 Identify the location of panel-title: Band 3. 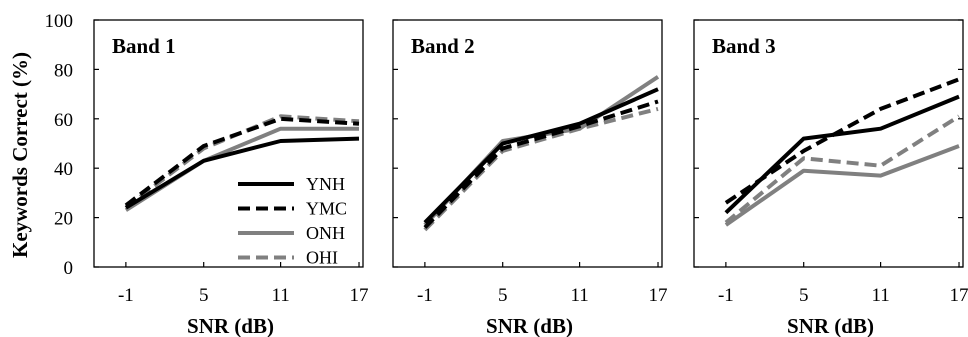
(744, 46).